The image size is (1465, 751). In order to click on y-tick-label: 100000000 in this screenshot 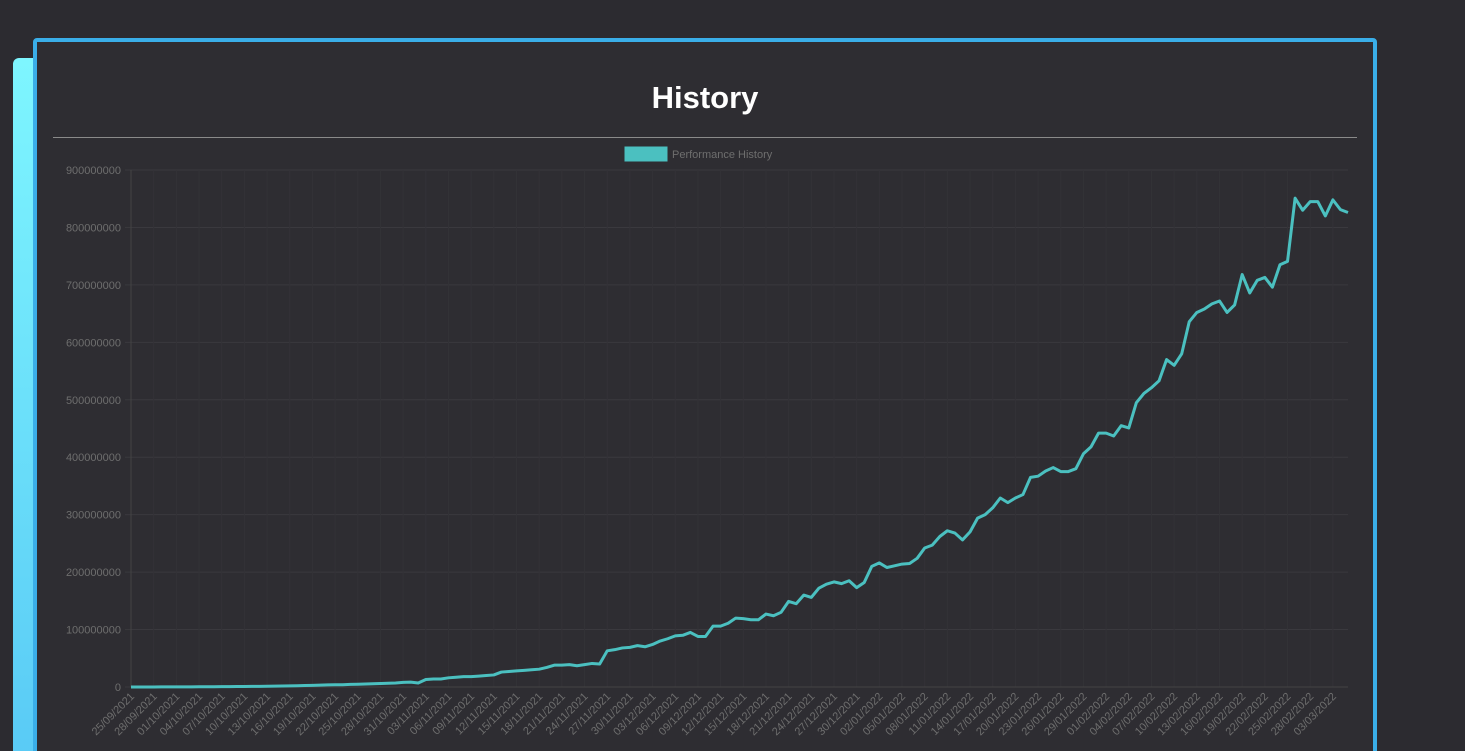, I will do `click(93, 631)`.